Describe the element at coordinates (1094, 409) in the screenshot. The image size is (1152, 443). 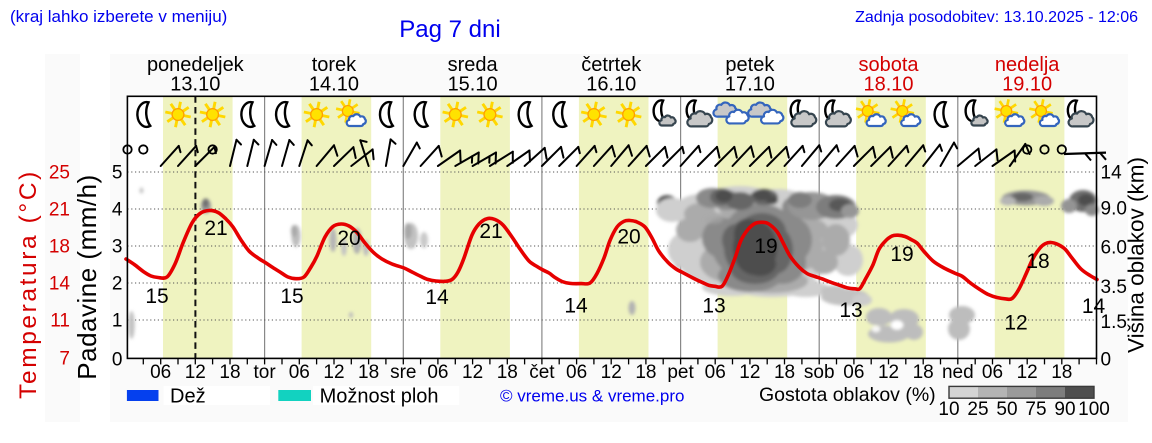
I see `svg-text: 100` at that location.